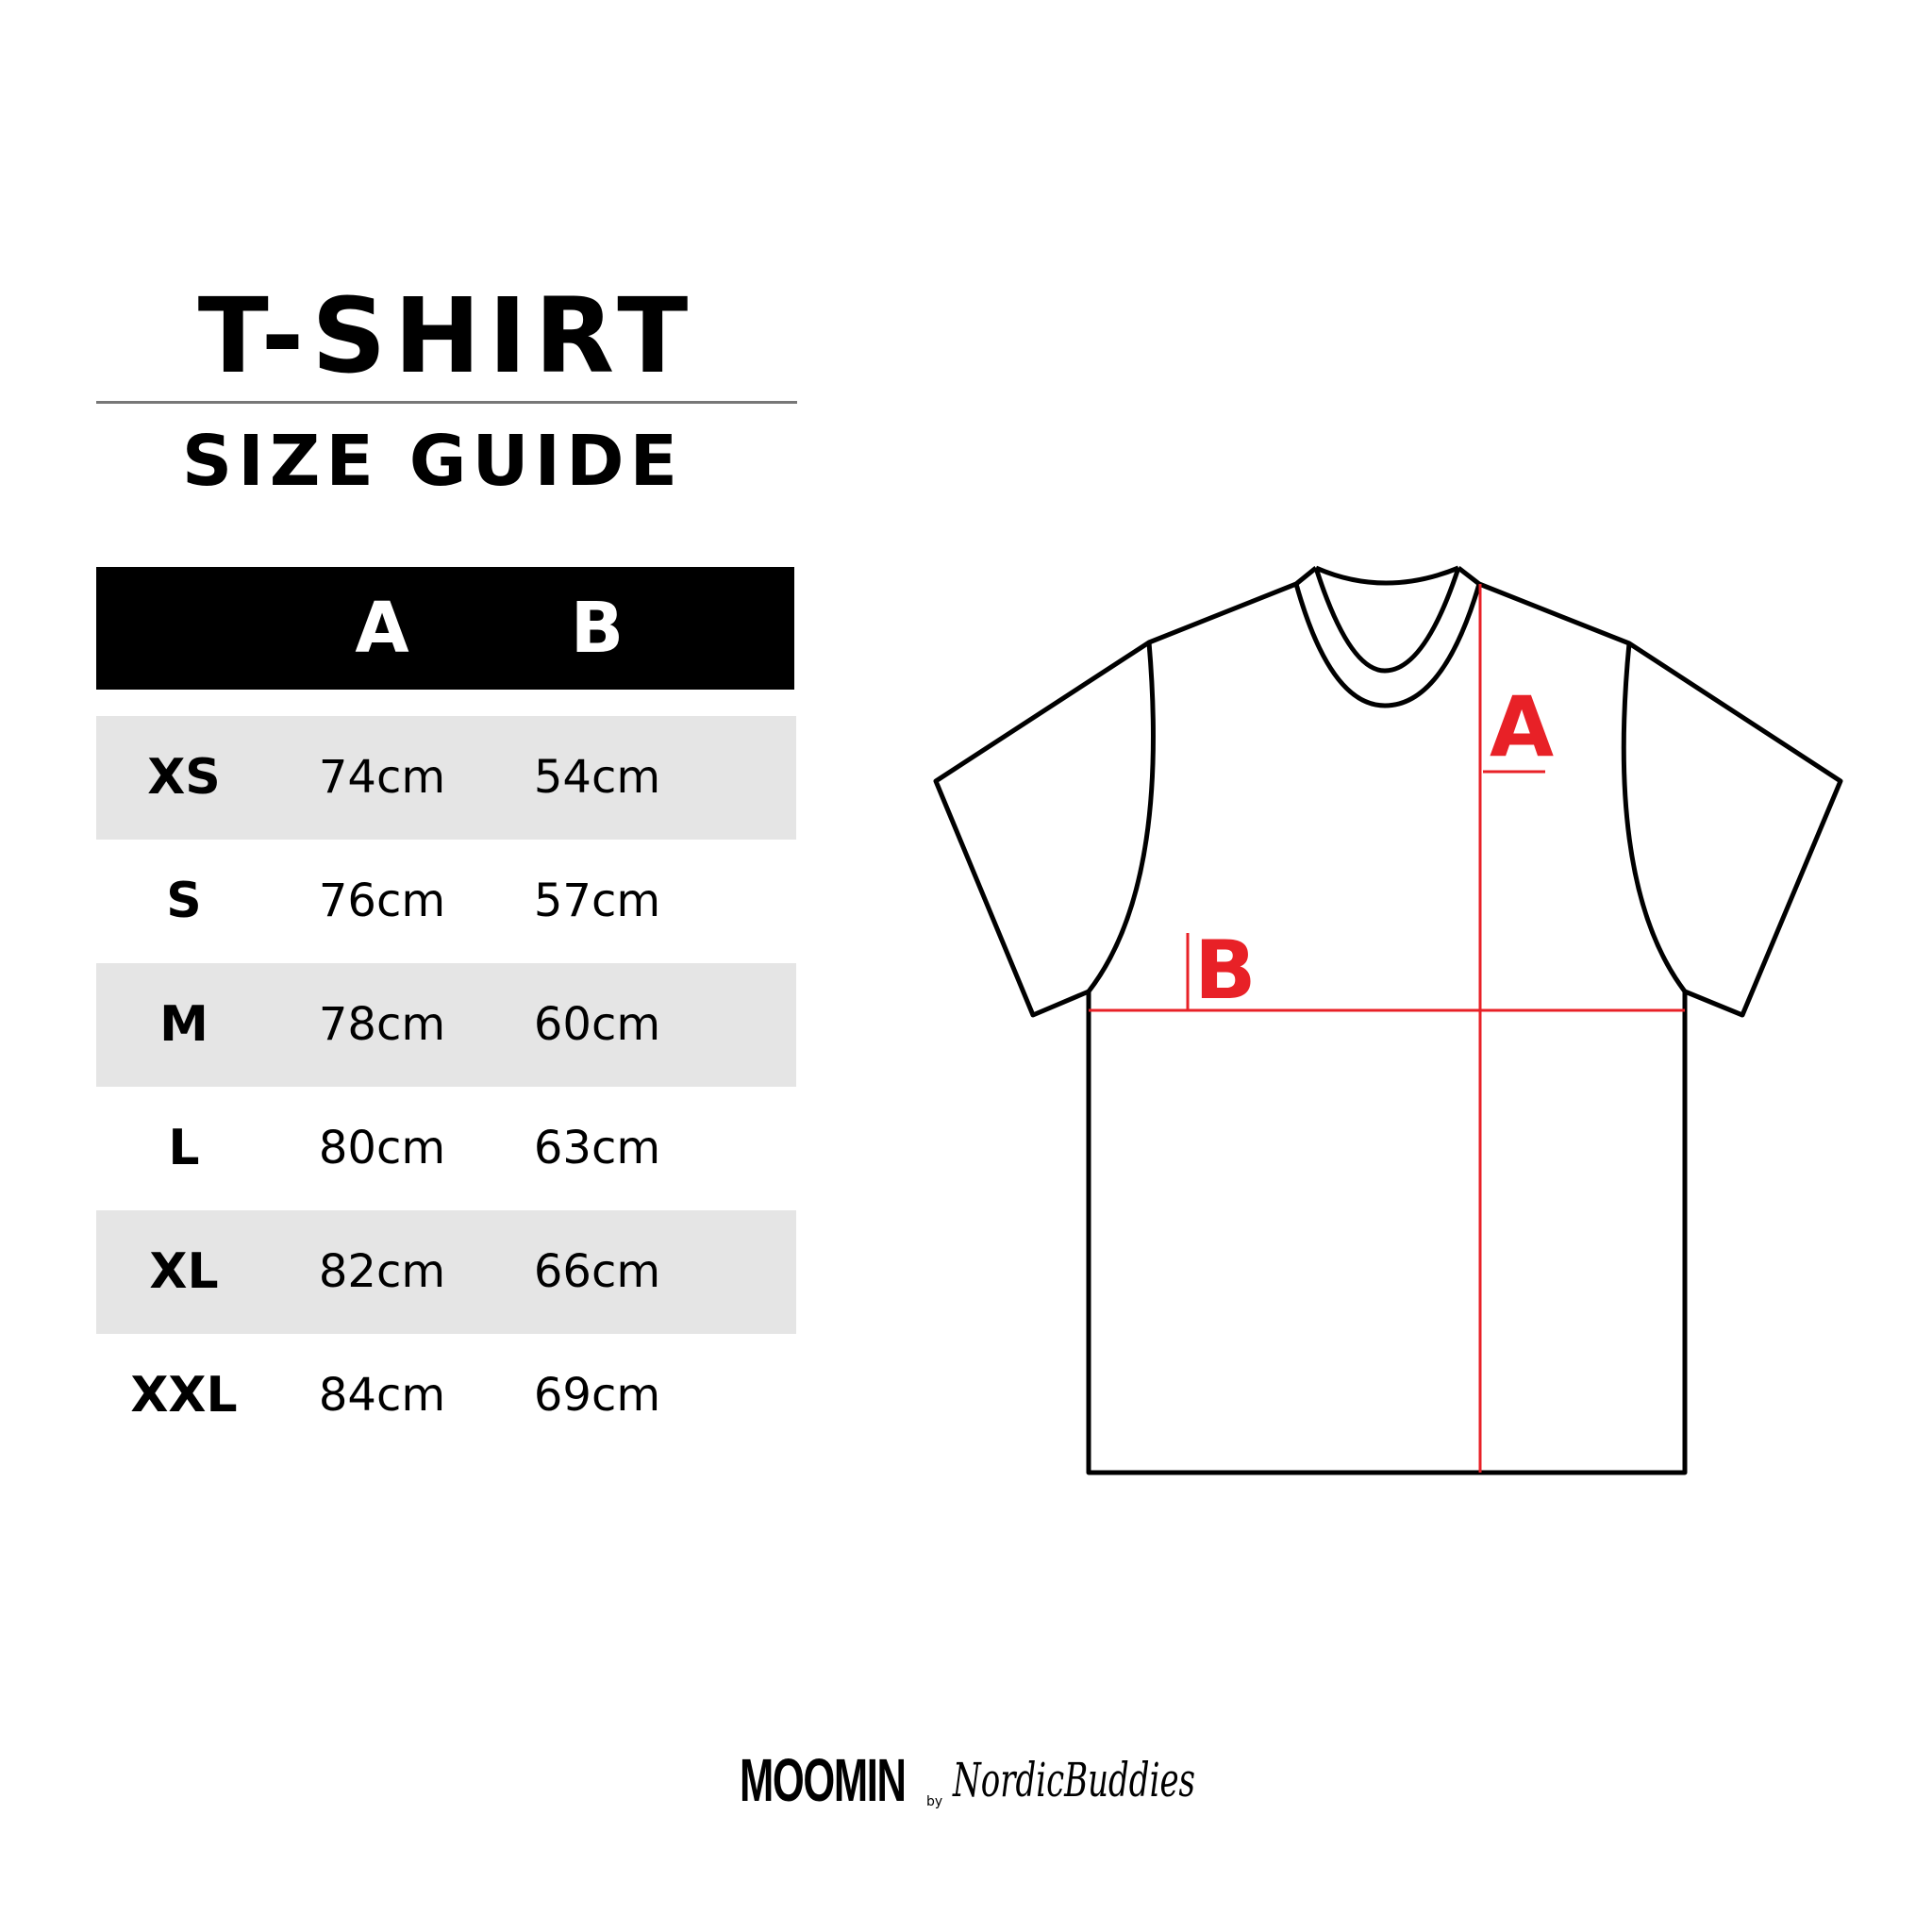 This screenshot has height=1932, width=1932. Describe the element at coordinates (447, 336) in the screenshot. I see `page-title: T-SHIRT` at that location.